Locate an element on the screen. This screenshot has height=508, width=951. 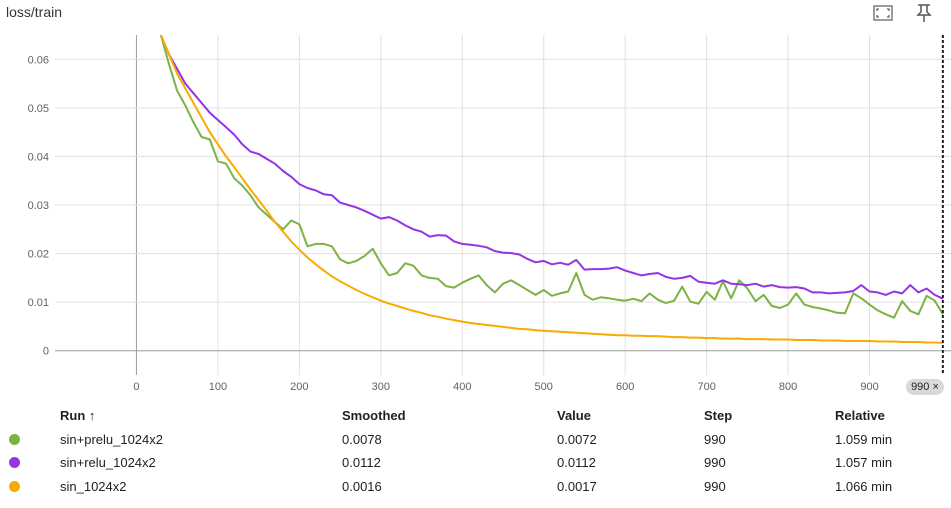
relative-time: 1.059 min is located at coordinates (864, 439).